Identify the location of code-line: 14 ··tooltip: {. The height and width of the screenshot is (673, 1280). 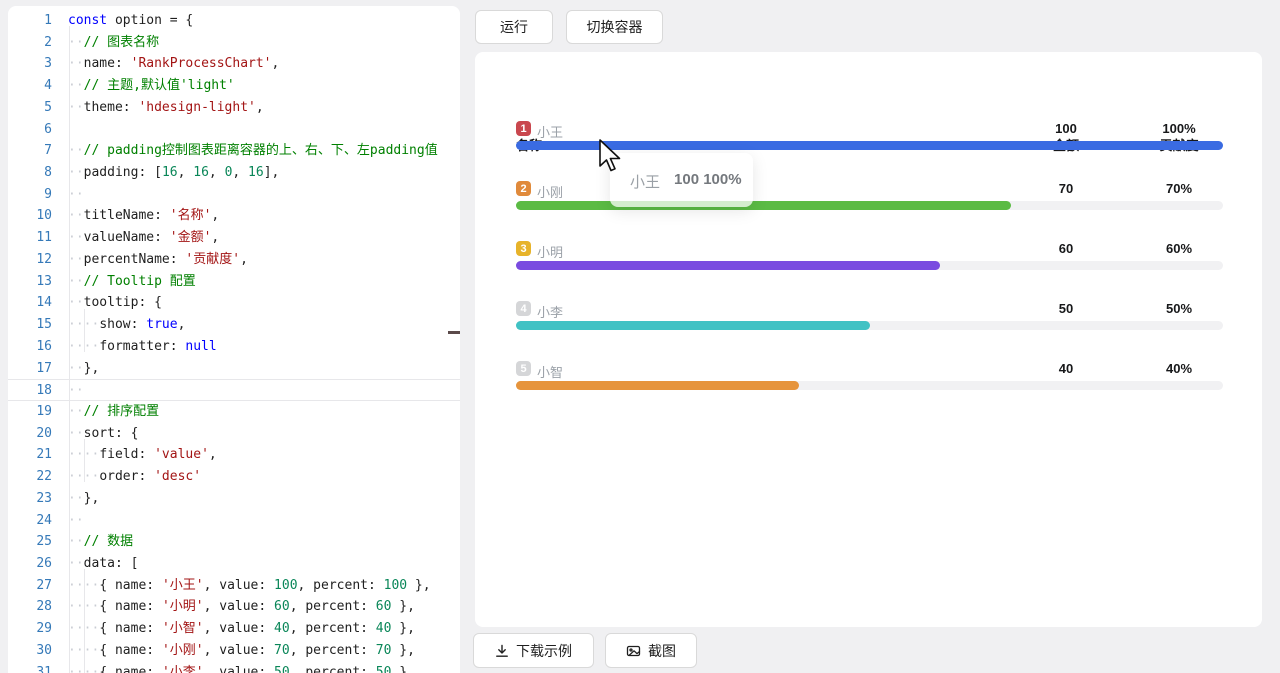
(234, 303).